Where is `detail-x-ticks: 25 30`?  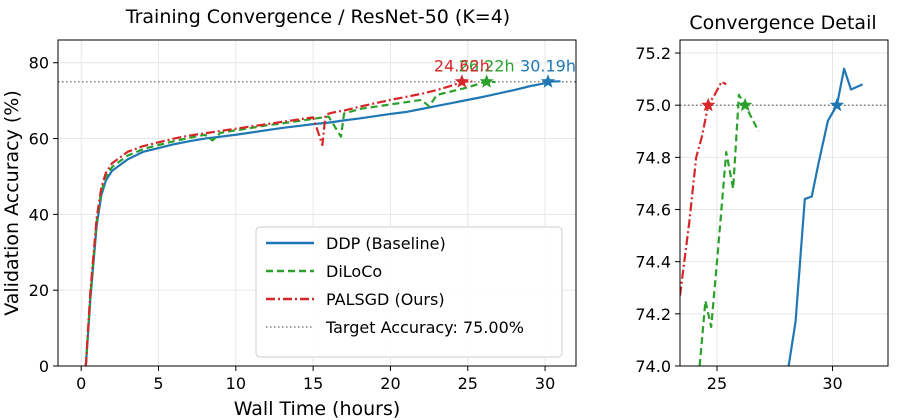 detail-x-ticks: 25 30 is located at coordinates (775, 379).